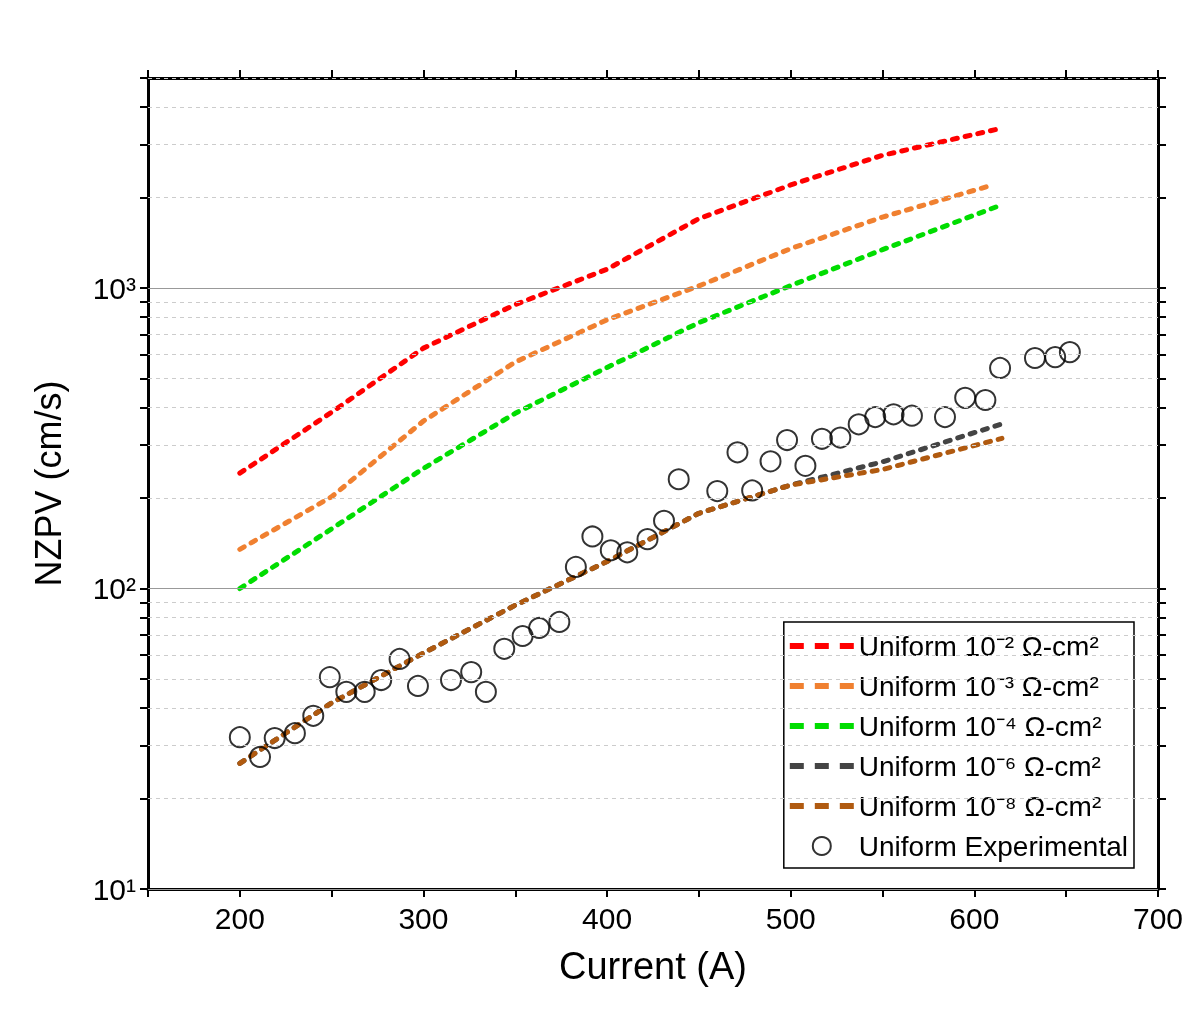  Describe the element at coordinates (607, 918) in the screenshot. I see `x-tick-label: 400` at that location.